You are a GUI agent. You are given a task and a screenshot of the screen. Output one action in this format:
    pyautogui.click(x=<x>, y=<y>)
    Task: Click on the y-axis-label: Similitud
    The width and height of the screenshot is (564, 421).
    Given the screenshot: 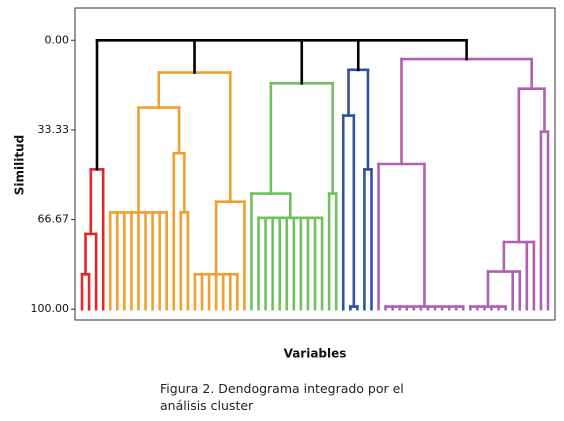 What is the action you would take?
    pyautogui.click(x=20, y=165)
    